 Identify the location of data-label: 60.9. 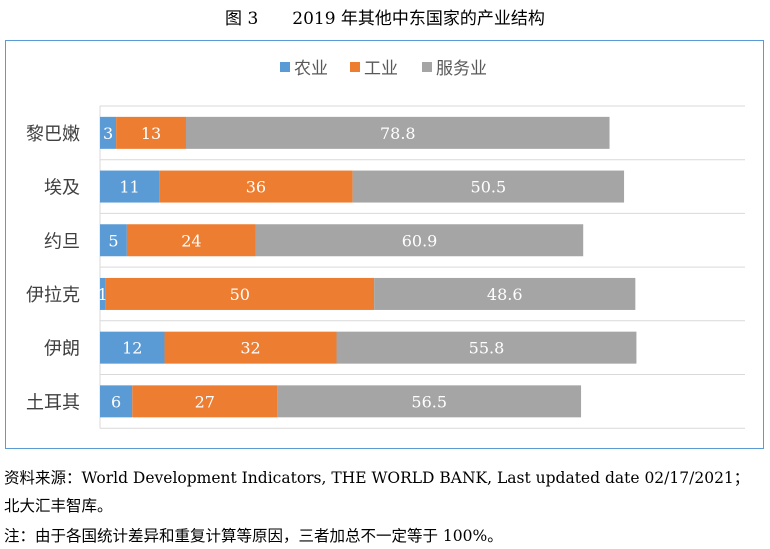
(420, 240).